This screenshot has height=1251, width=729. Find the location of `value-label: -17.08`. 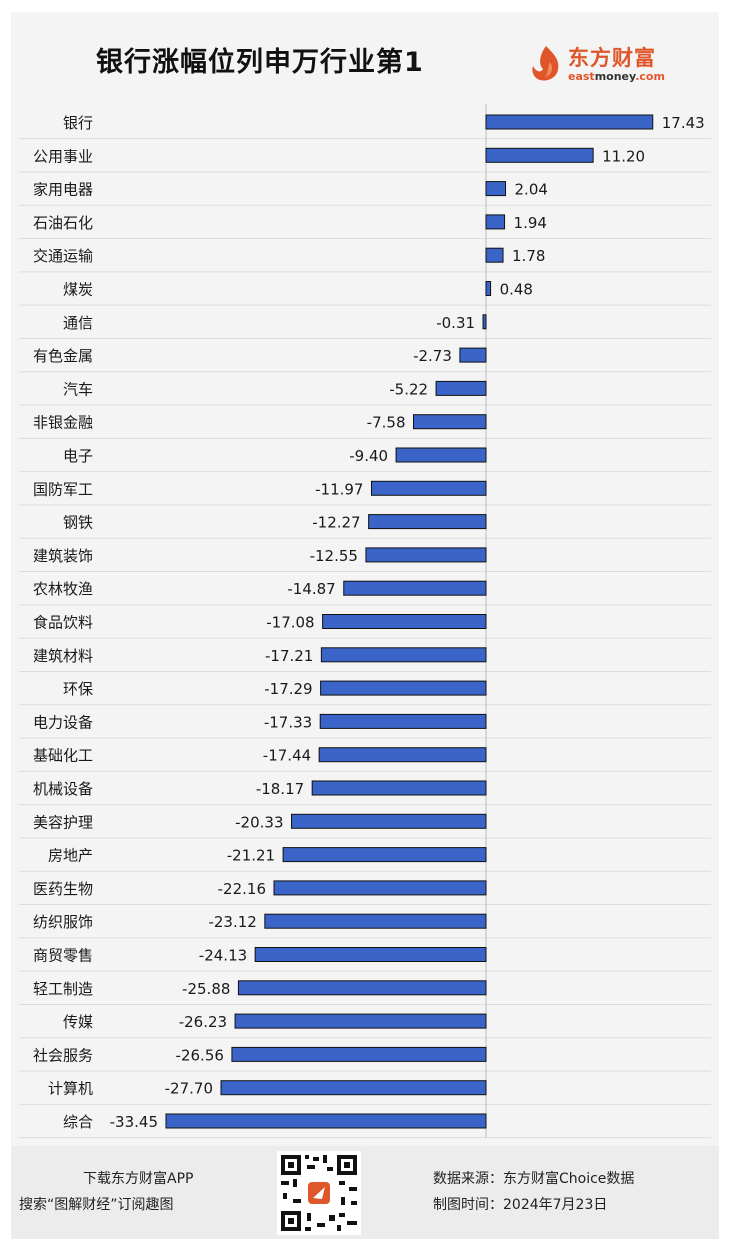

value-label: -17.08 is located at coordinates (290, 623).